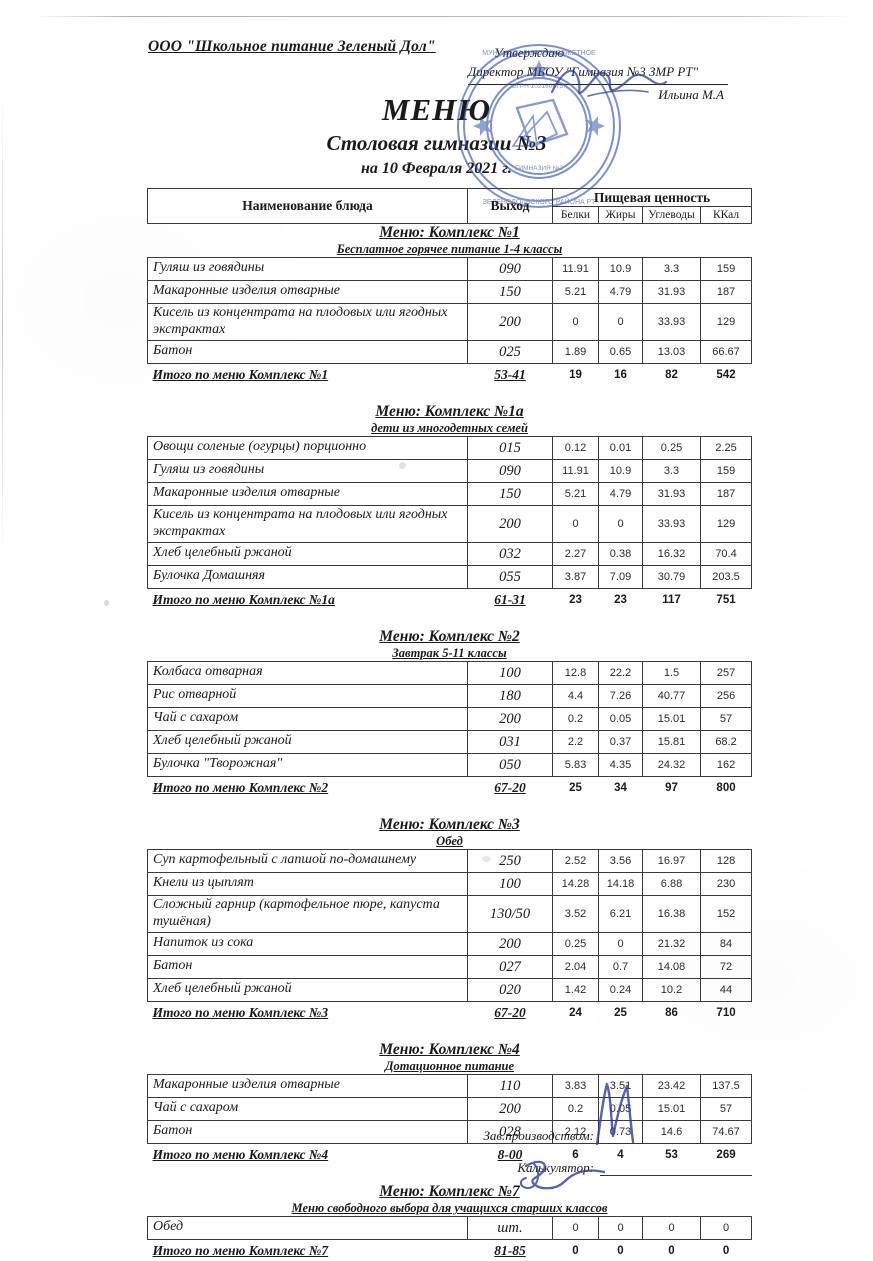  Describe the element at coordinates (308, 944) in the screenshot. I see `dish-name-cell: Напиток из сока` at that location.